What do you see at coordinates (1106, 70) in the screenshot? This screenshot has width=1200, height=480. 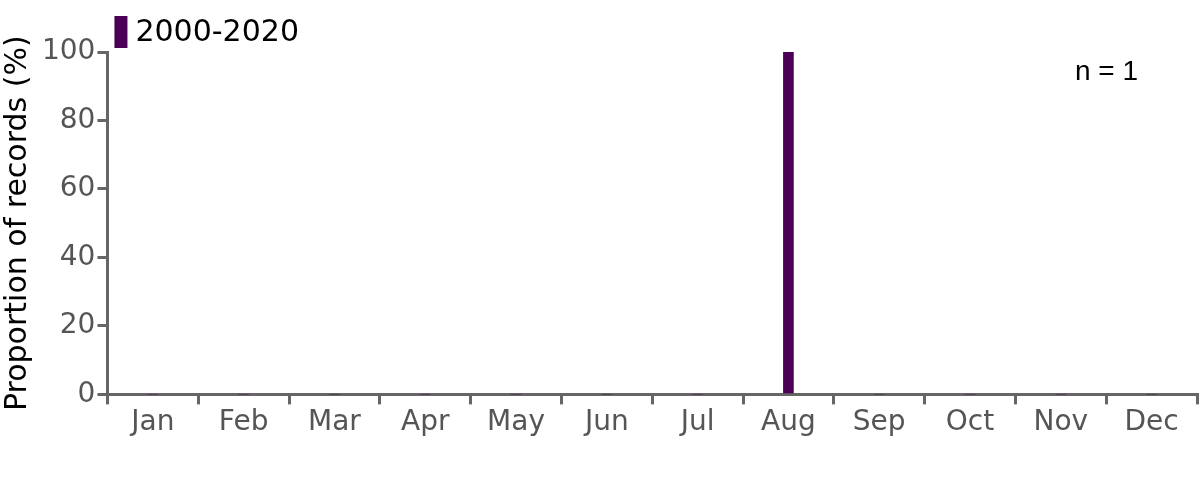 I see `annotation: n = 1` at bounding box center [1106, 70].